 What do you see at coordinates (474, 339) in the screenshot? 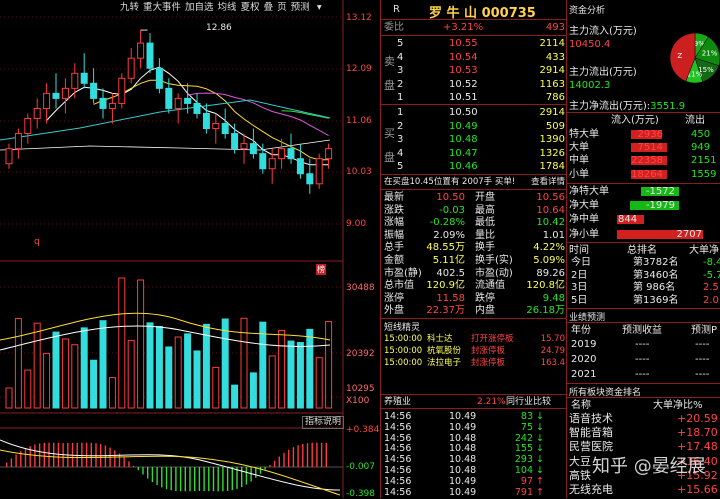
I see `news-row: 15:00:00 科士达 打开涨停板 15.70` at bounding box center [474, 339].